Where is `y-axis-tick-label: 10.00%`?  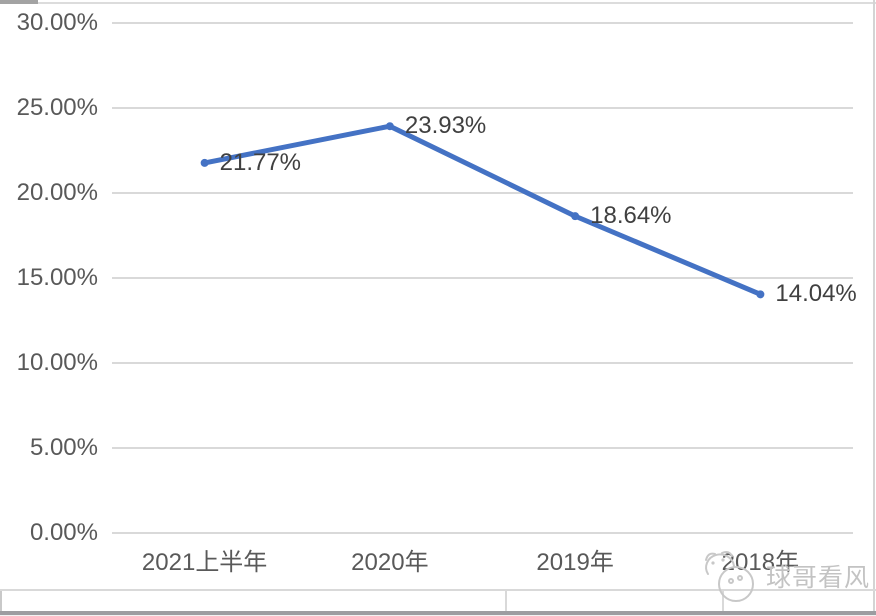 y-axis-tick-label: 10.00% is located at coordinates (57, 362).